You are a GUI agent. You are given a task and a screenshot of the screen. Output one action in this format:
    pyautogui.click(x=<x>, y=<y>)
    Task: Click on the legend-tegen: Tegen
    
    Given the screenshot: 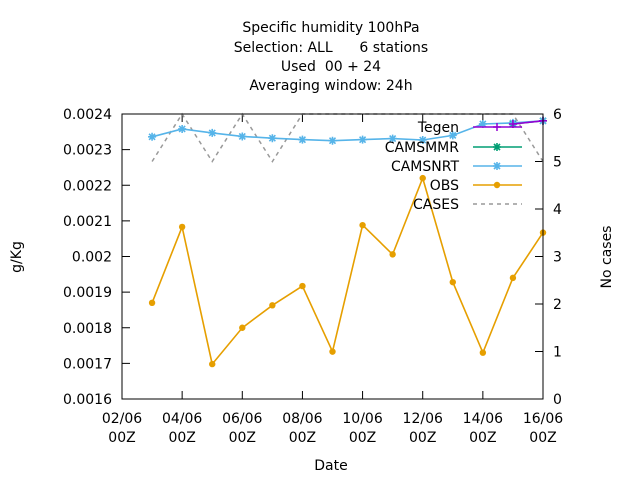 What is the action you would take?
    pyautogui.click(x=469, y=128)
    